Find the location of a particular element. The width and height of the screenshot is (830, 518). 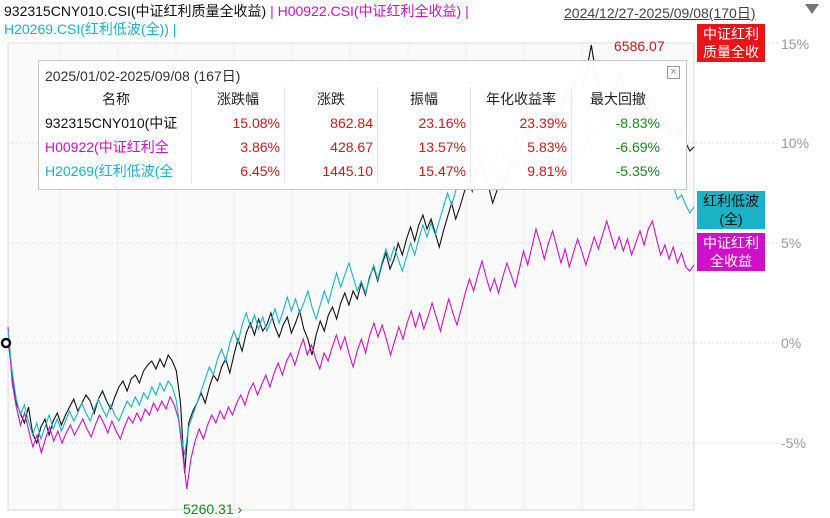

row-max-drawdown: -8.83% is located at coordinates (637, 123).